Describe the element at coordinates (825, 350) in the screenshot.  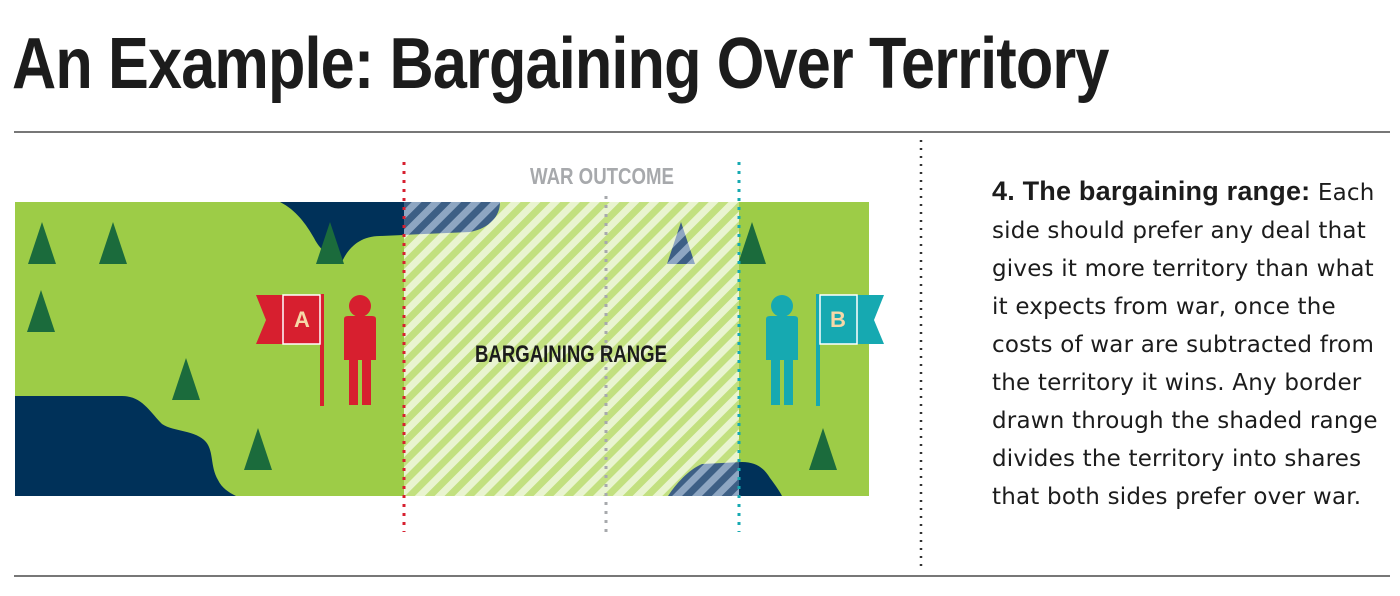
I see `side-b: B` at that location.